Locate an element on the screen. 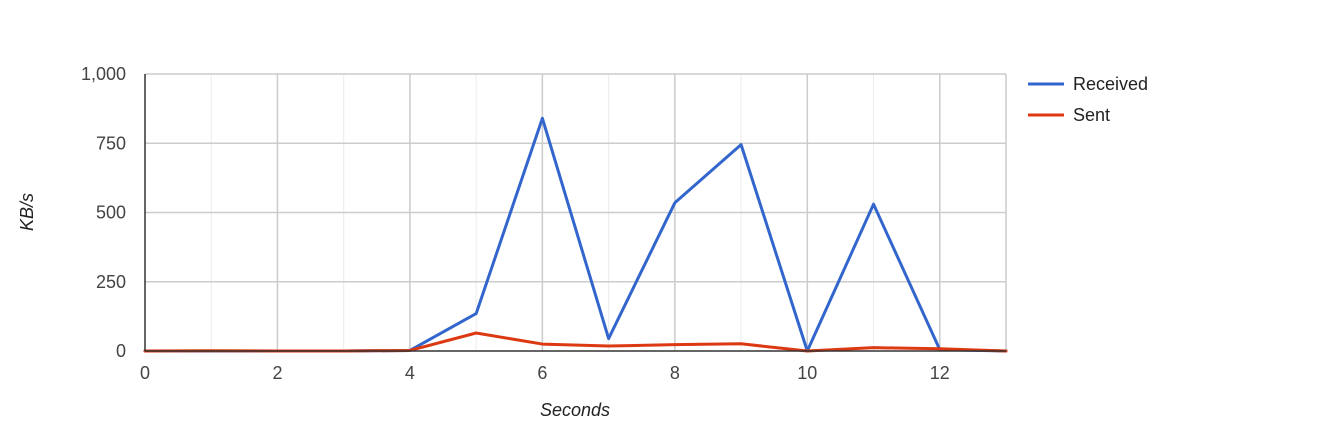 This screenshot has width=1319, height=433. legend: Received Sent is located at coordinates (1088, 99).